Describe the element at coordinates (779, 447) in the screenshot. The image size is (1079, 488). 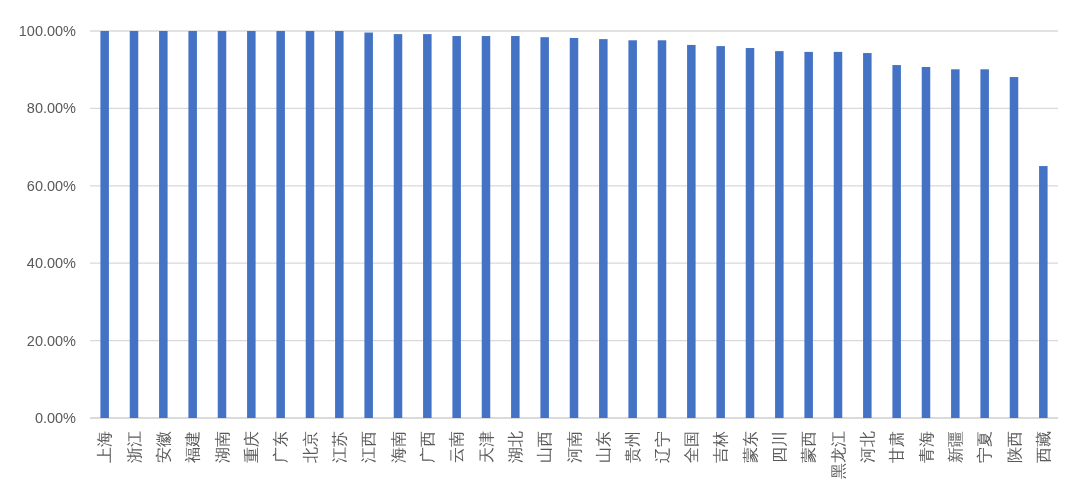
I see `x-tick-label: 四川` at that location.